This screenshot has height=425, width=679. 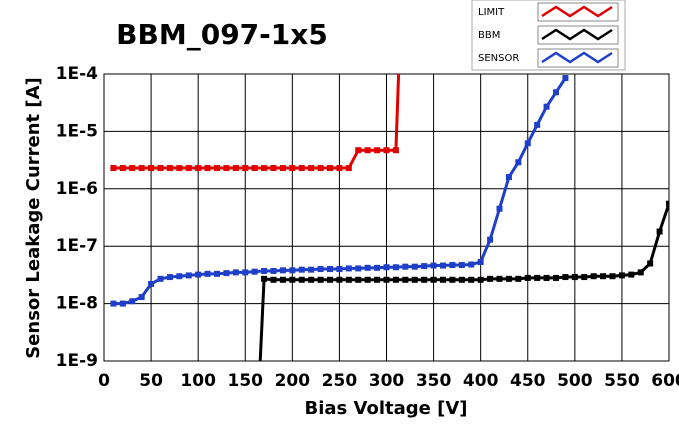 What do you see at coordinates (293, 381) in the screenshot?
I see `x-tick-label: 200` at bounding box center [293, 381].